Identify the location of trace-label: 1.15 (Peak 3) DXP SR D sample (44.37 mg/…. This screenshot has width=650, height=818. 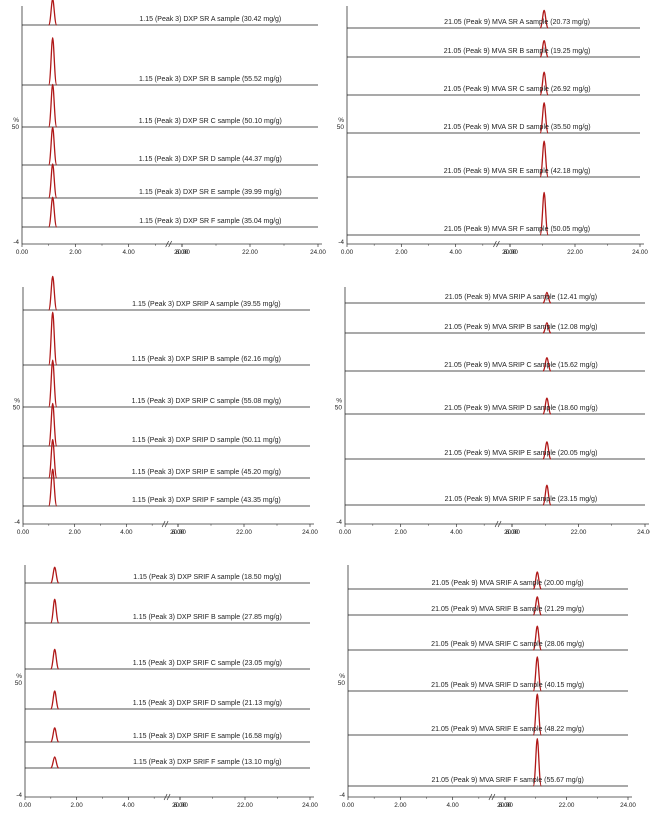
(210, 159).